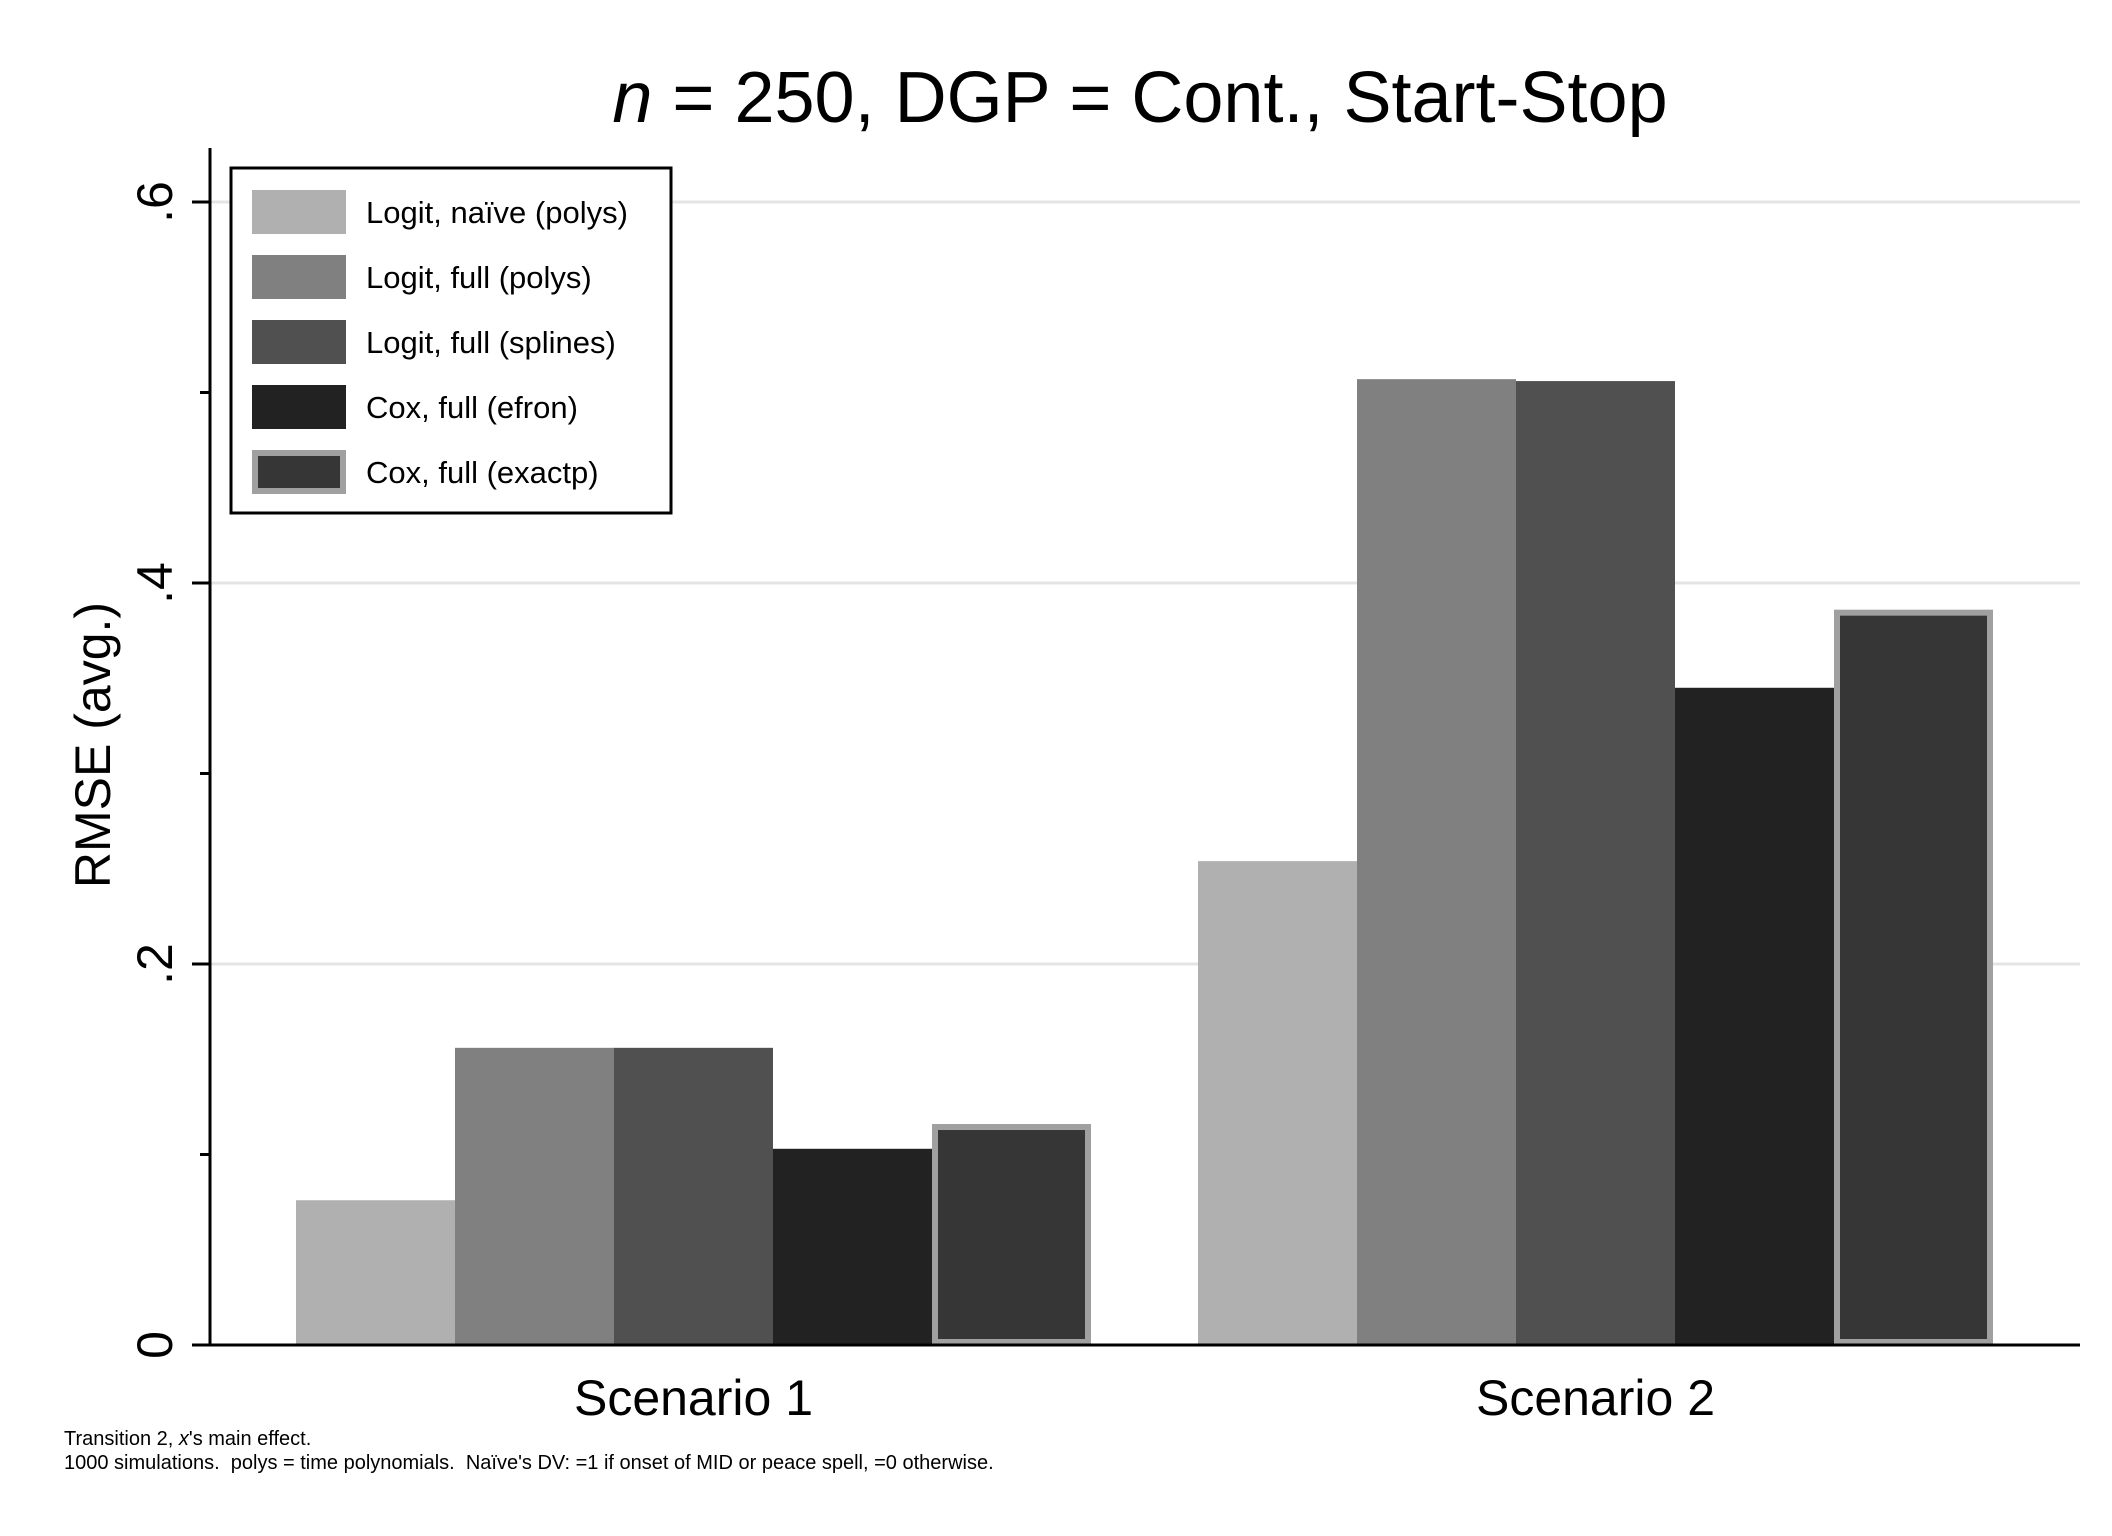  Describe the element at coordinates (491, 342) in the screenshot. I see `legend-label: Logit, full (splines)` at that location.